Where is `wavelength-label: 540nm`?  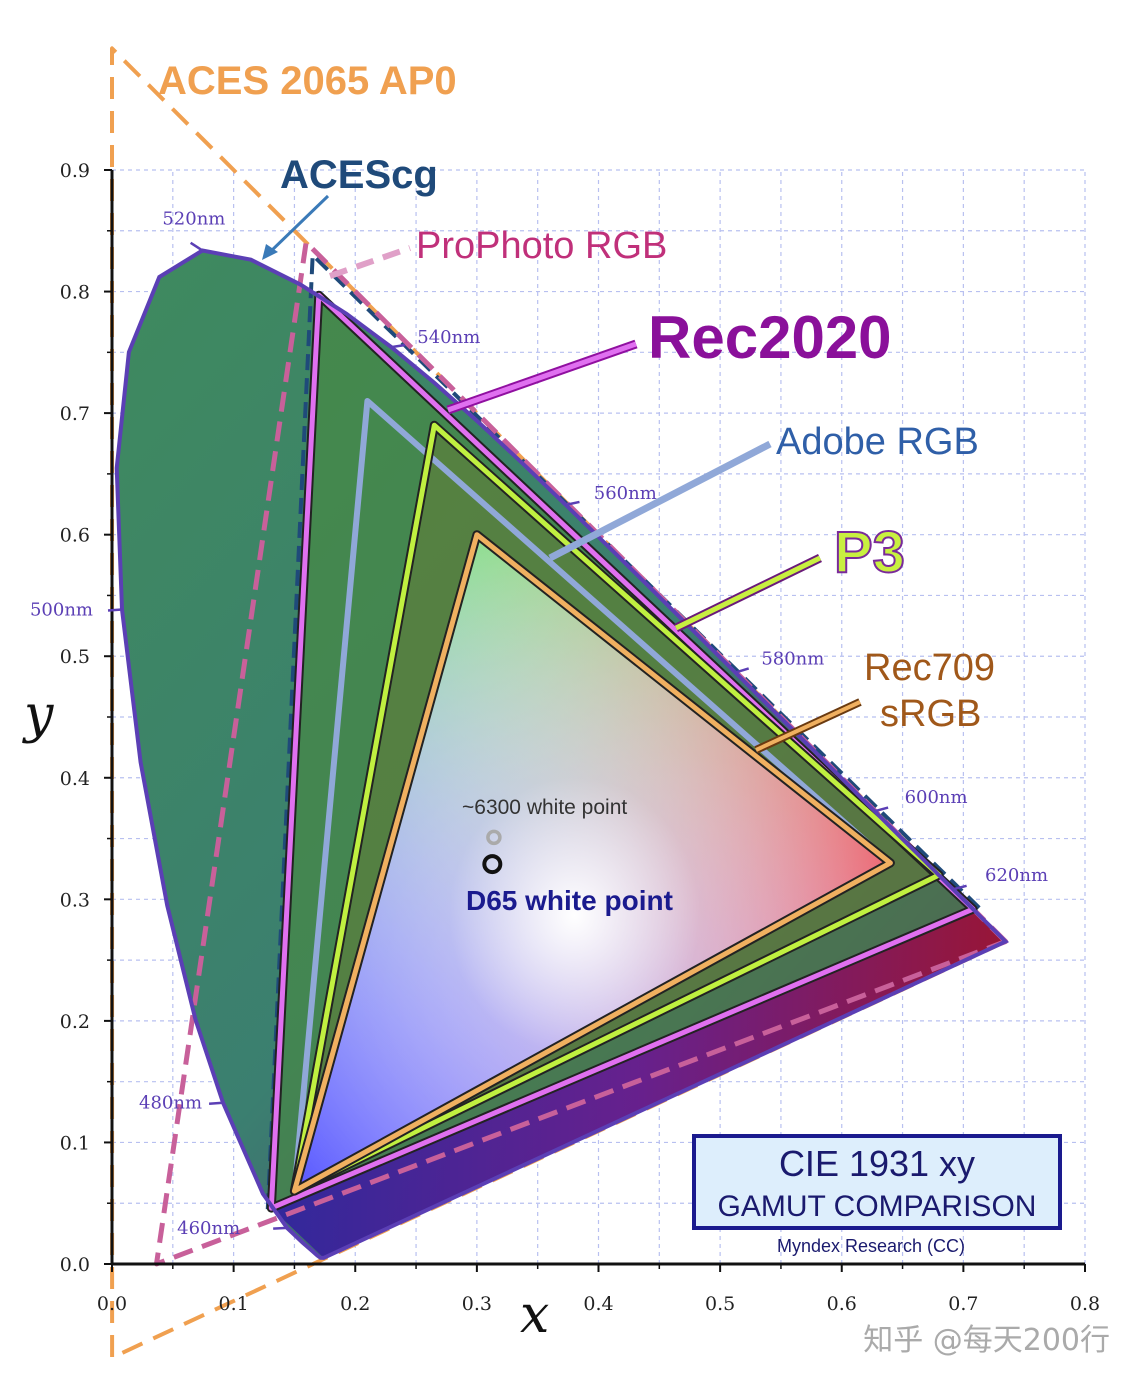 wavelength-label: 540nm is located at coordinates (448, 337).